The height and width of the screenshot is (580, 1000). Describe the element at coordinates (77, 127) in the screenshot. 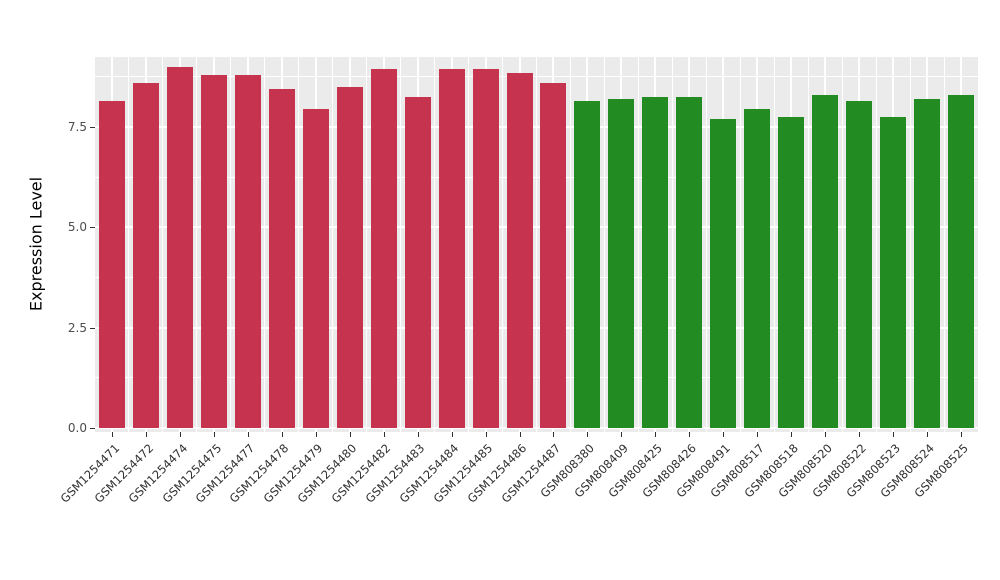

I see `y-axis-tick-label: 7.5` at that location.